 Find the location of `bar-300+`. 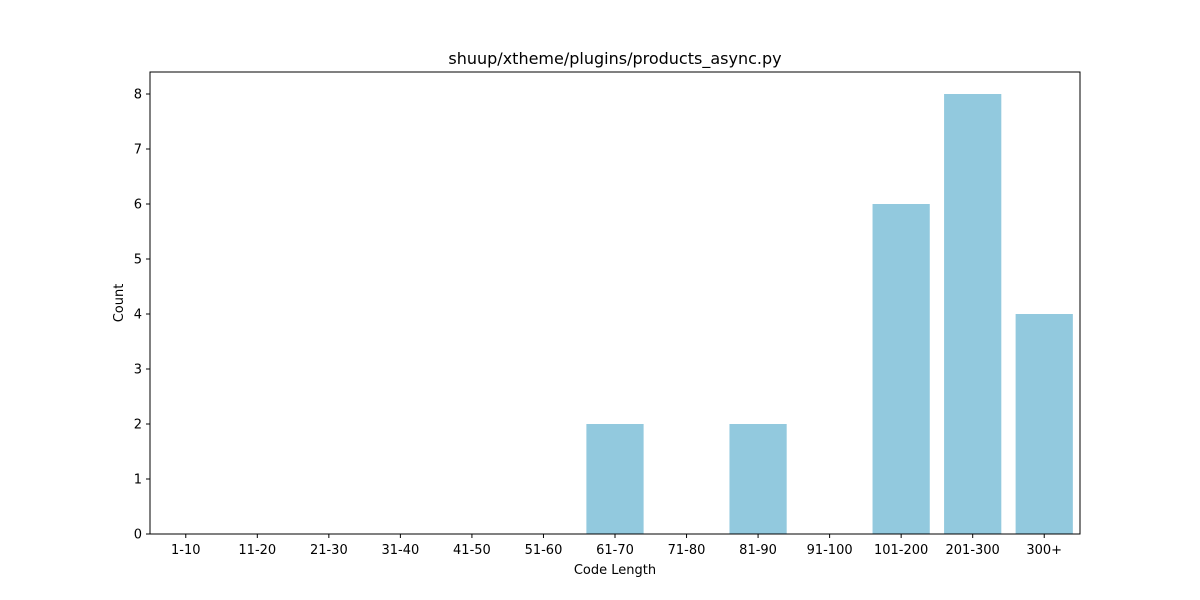

bar-300+ is located at coordinates (1044, 424).